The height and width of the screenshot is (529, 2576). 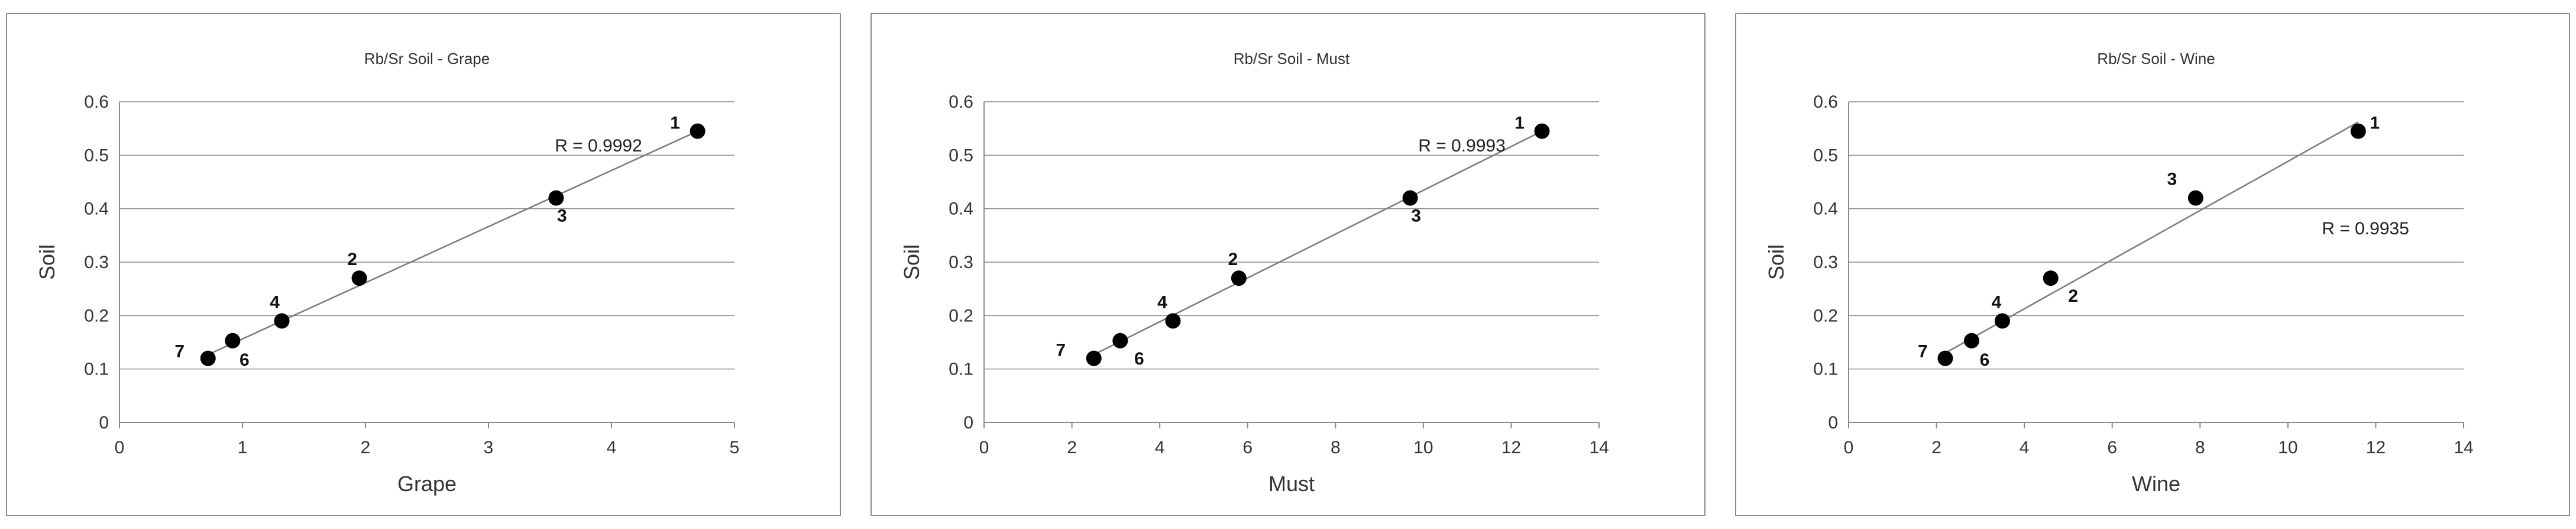 I want to click on correlation-annotation: R = 0.9992, so click(x=599, y=146).